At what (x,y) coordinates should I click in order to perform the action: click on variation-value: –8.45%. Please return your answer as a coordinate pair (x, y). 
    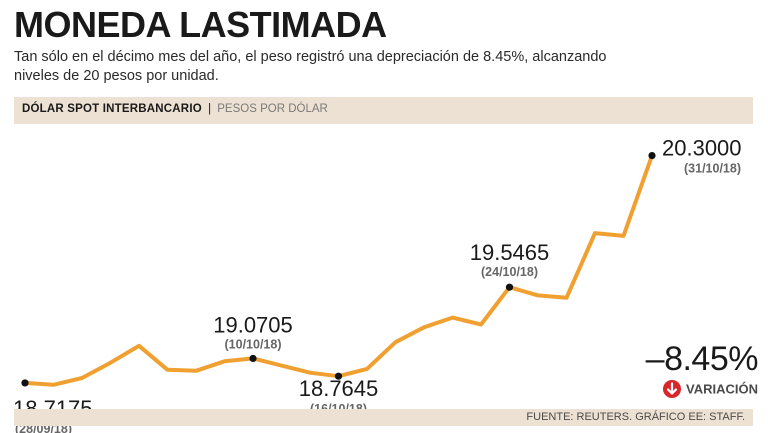
    Looking at the image, I should click on (702, 359).